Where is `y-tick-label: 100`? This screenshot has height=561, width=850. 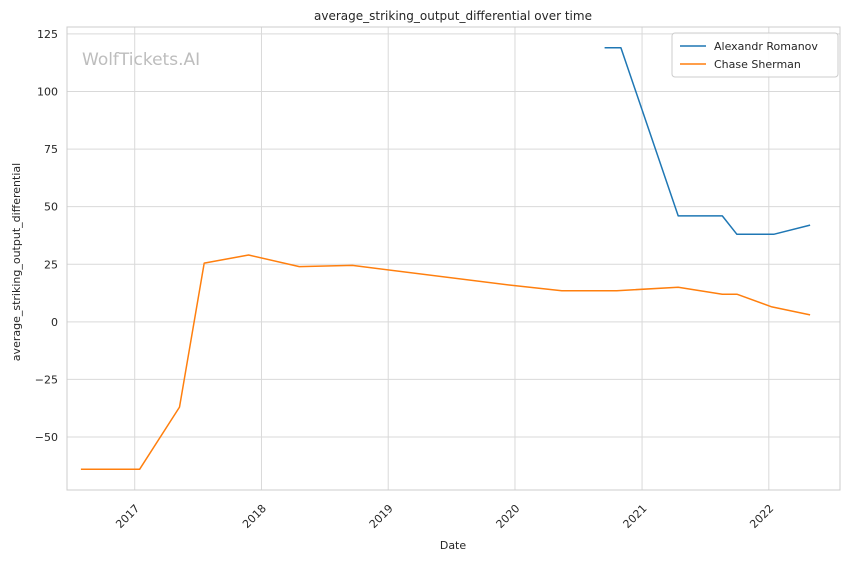 y-tick-label: 100 is located at coordinates (47, 91).